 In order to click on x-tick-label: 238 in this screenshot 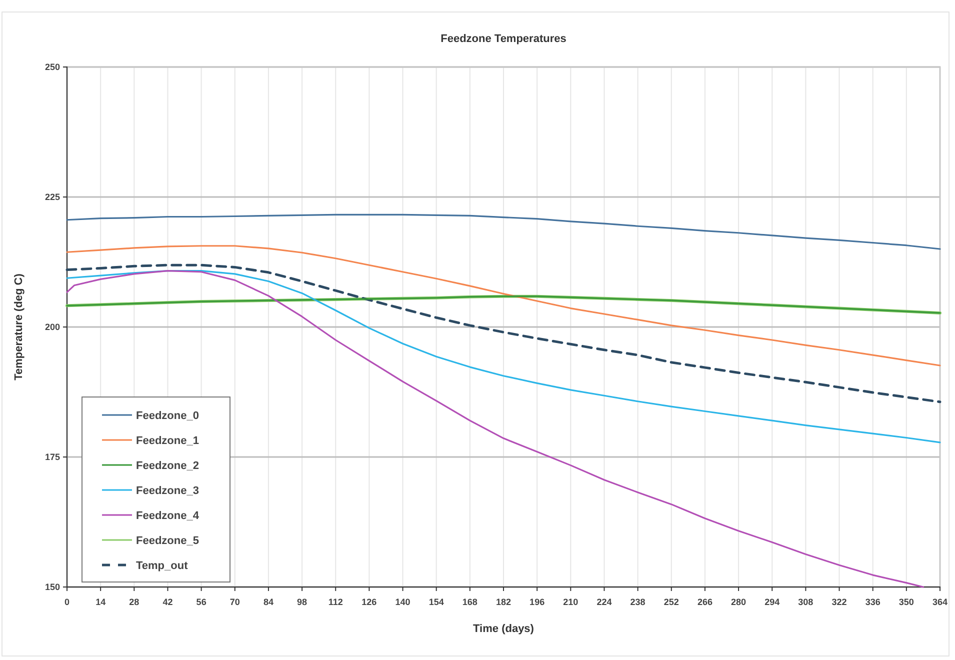, I will do `click(638, 601)`.